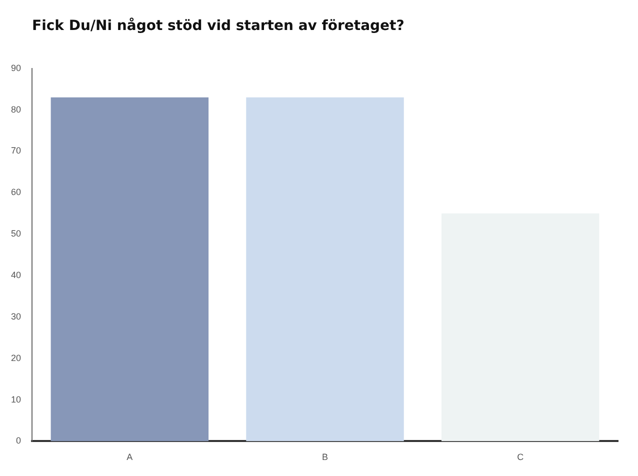  What do you see at coordinates (16, 151) in the screenshot?
I see `y-tick-label: 70` at bounding box center [16, 151].